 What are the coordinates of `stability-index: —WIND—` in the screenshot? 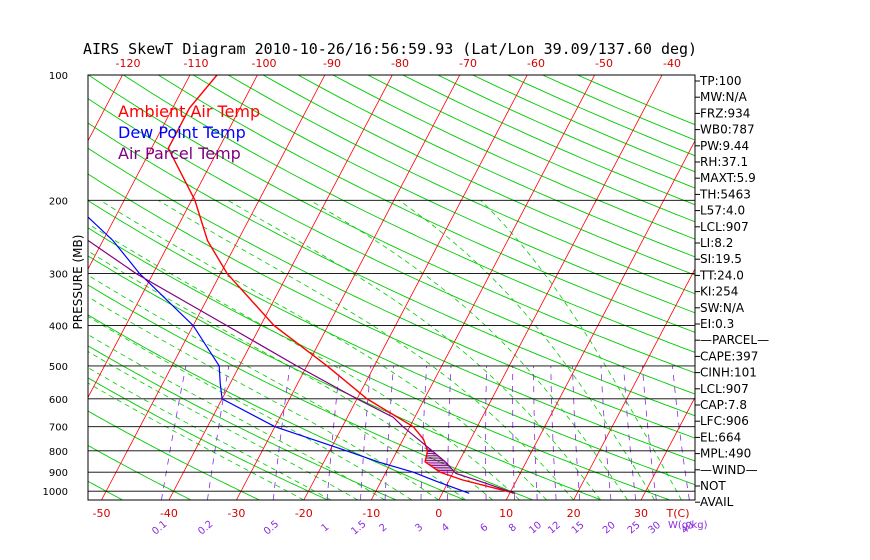 It's located at (729, 470).